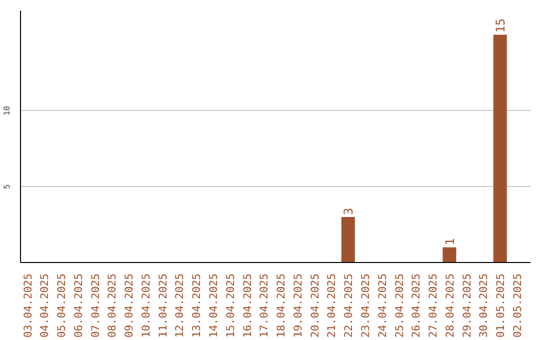  Describe the element at coordinates (517, 306) in the screenshot. I see `x-tick-label: 02.05.2025` at that location.